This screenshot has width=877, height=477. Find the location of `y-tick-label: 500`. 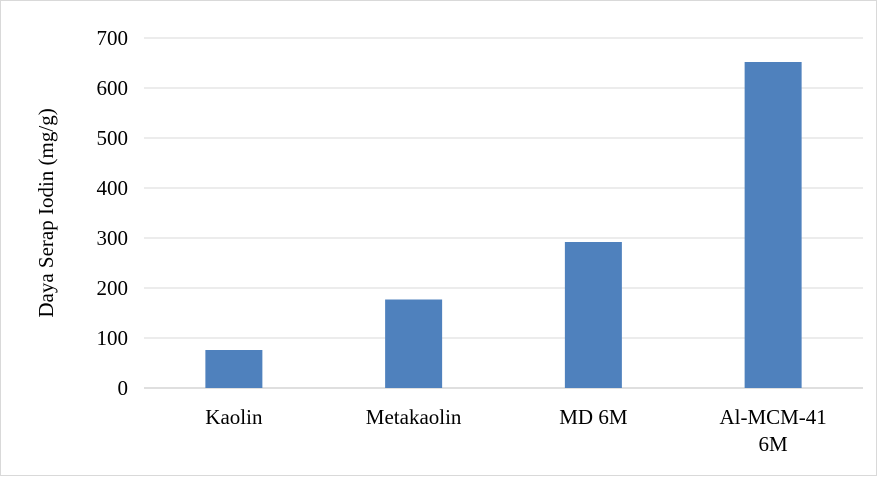

y-tick-label: 500 is located at coordinates (113, 138).